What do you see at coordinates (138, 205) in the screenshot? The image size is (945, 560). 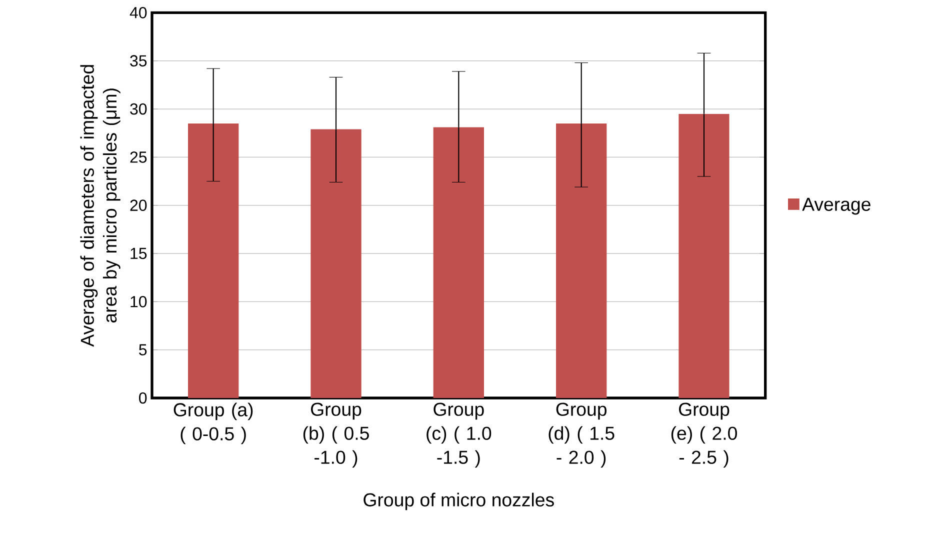 I see `y-tick-label: 20` at bounding box center [138, 205].